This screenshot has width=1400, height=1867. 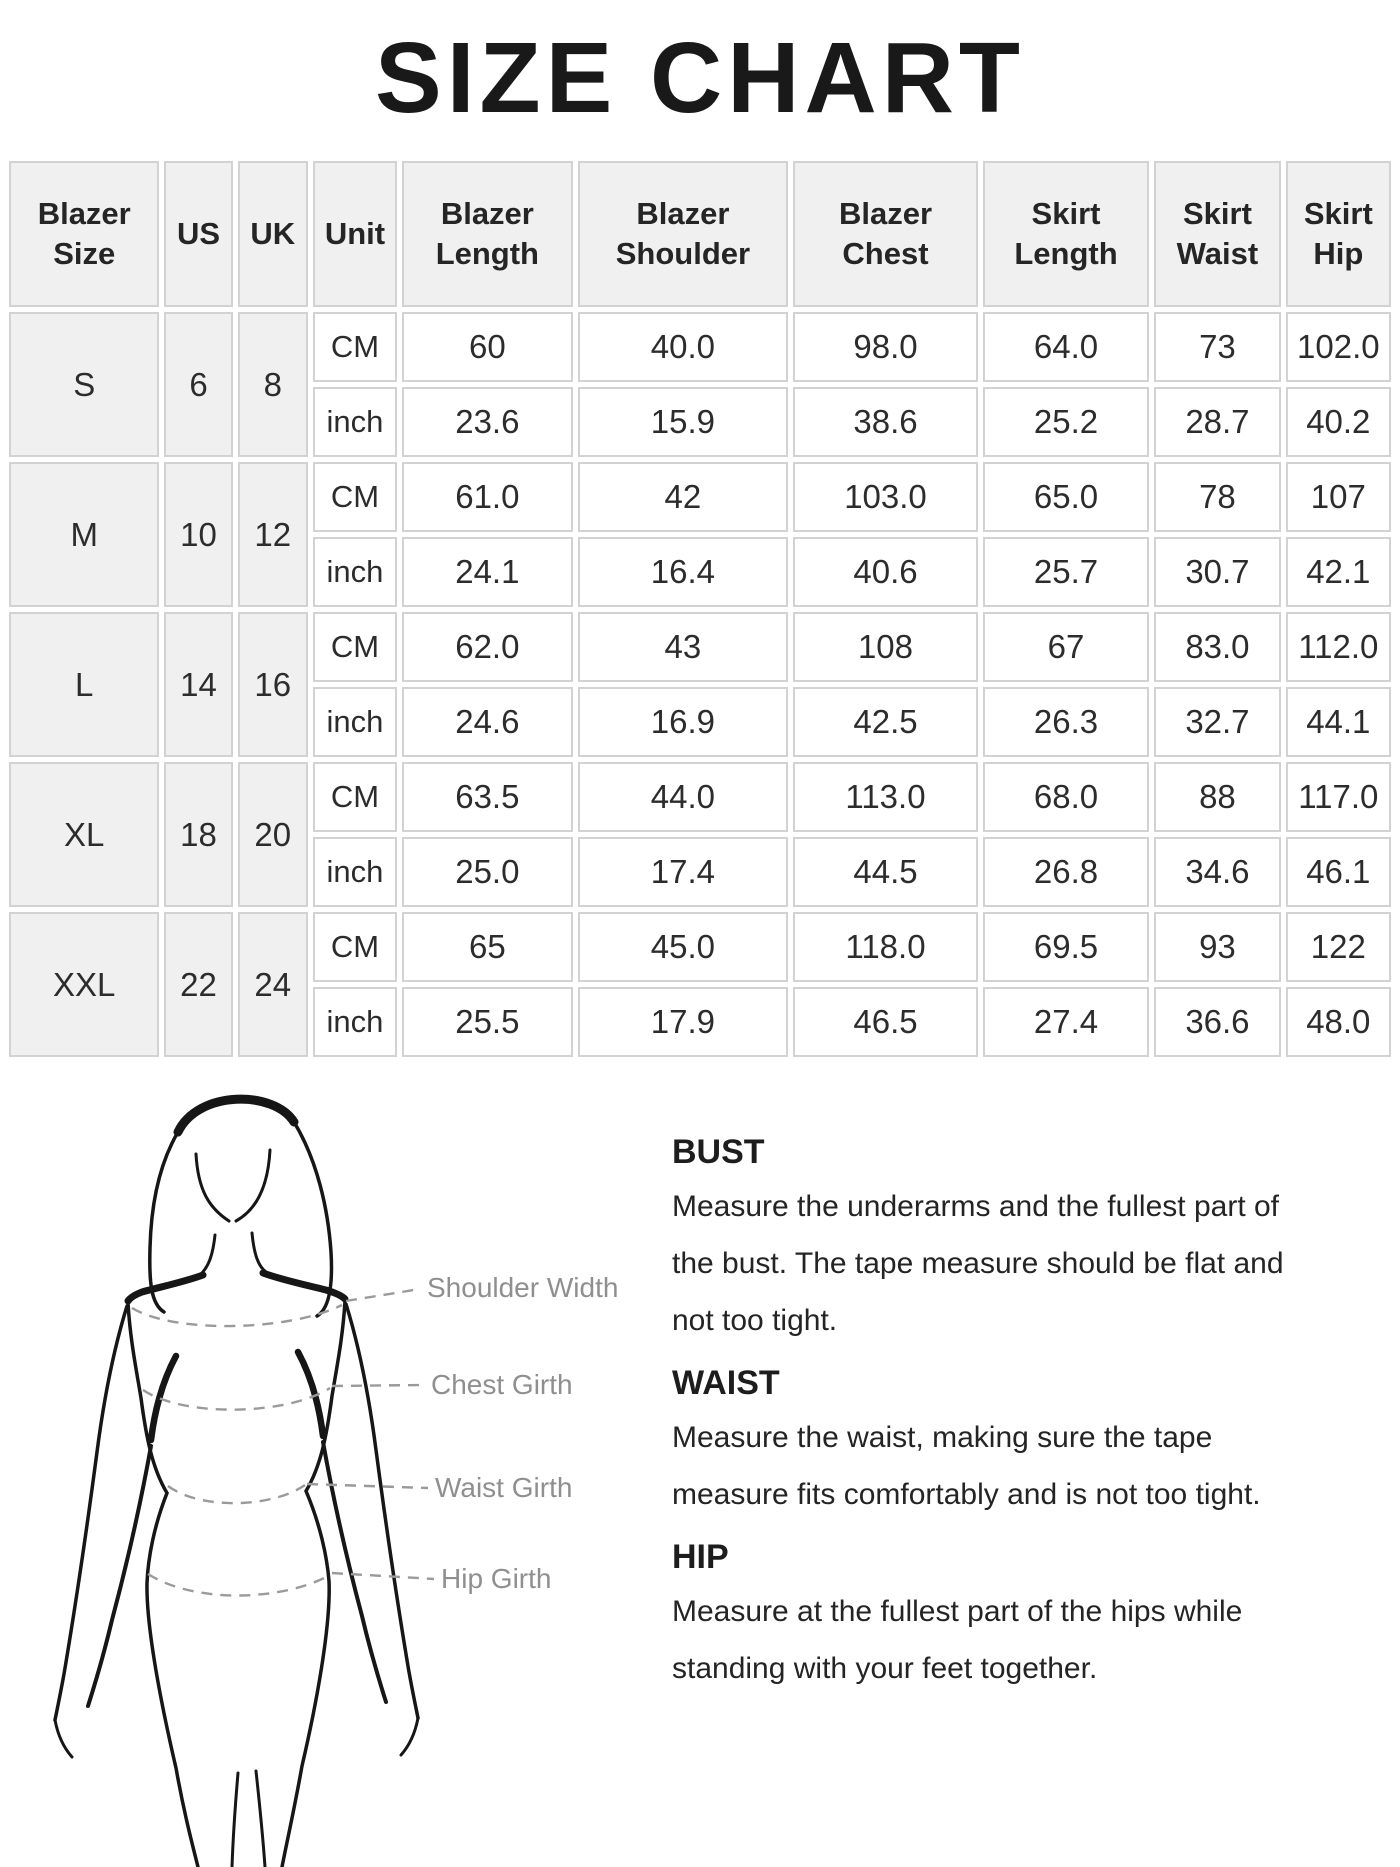 I want to click on value-cell: 60, so click(x=487, y=347).